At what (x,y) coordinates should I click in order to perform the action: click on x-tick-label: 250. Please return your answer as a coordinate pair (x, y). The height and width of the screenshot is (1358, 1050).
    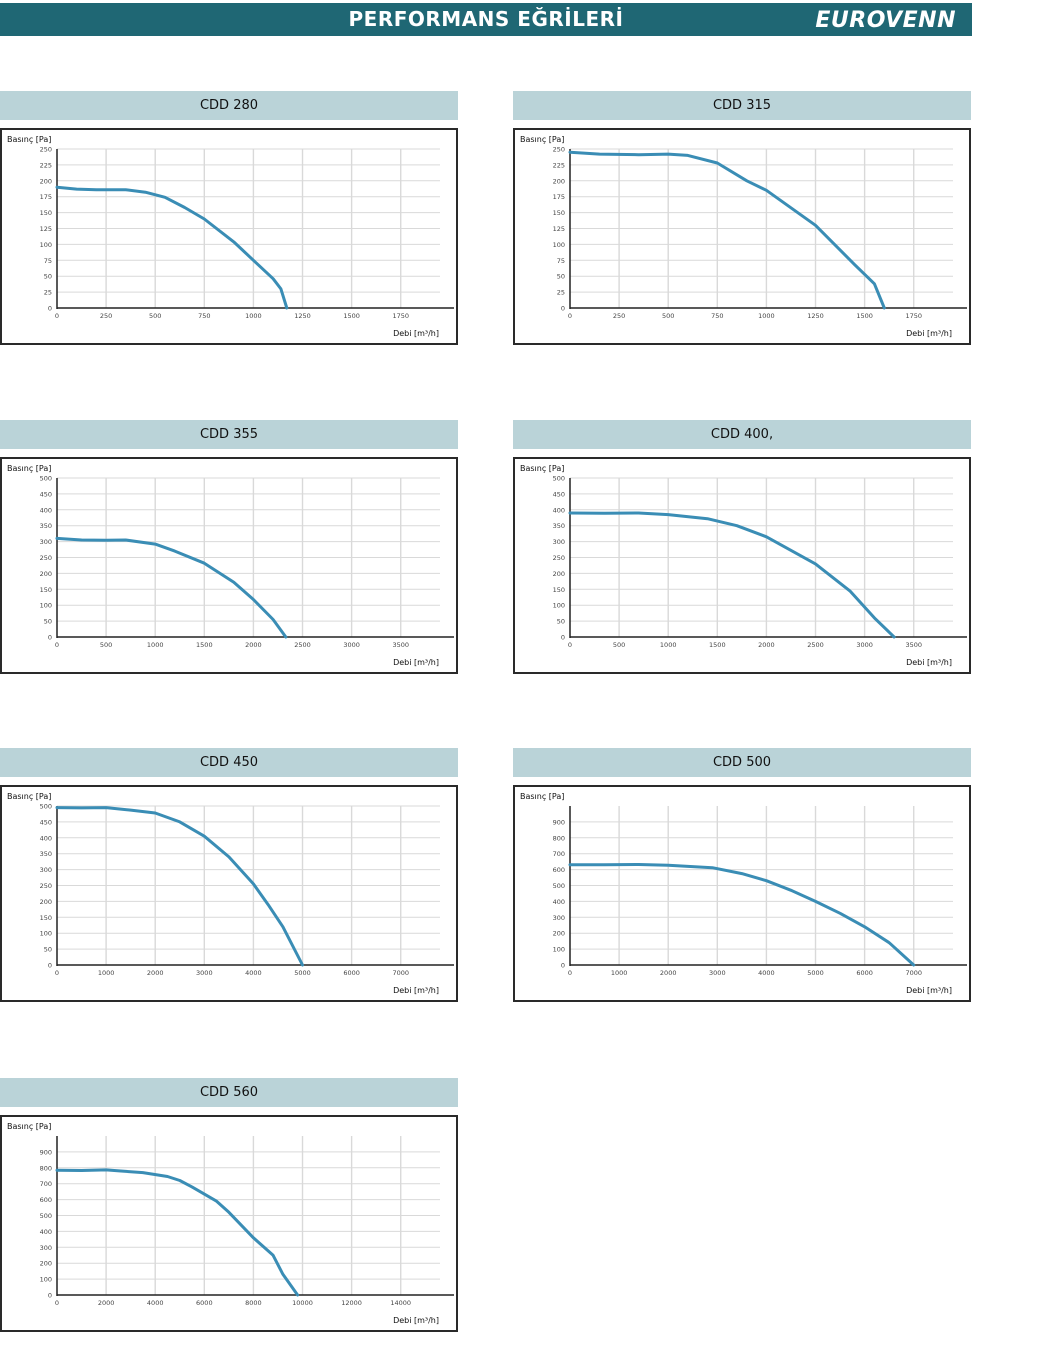
    Looking at the image, I should click on (106, 316).